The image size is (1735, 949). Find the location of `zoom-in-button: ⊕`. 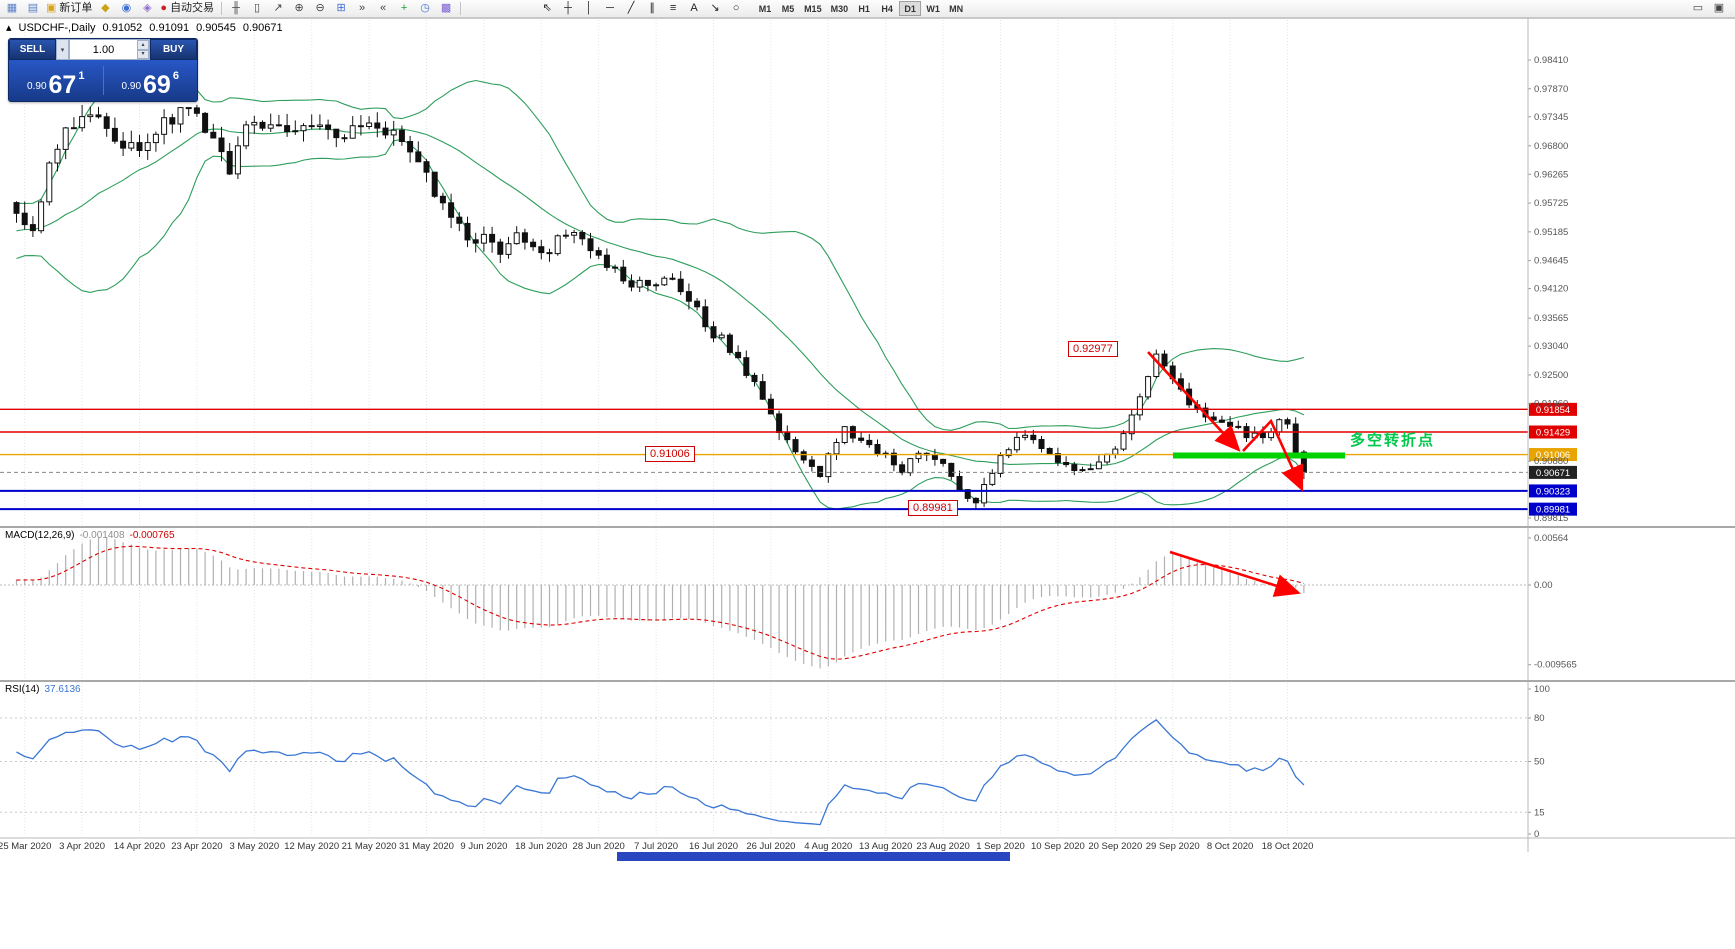

zoom-in-button: ⊕ is located at coordinates (299, 9).